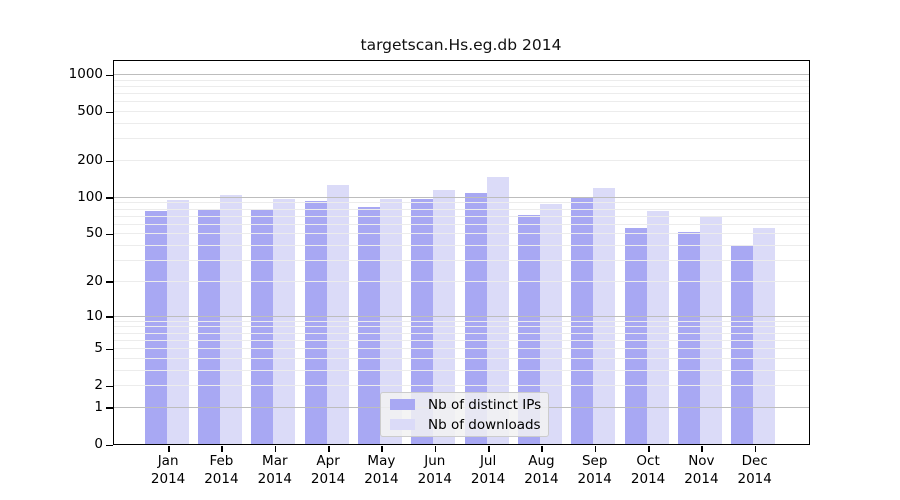 Image resolution: width=900 pixels, height=500 pixels. Describe the element at coordinates (754, 470) in the screenshot. I see `x-tick-label: Dec 2014` at that location.